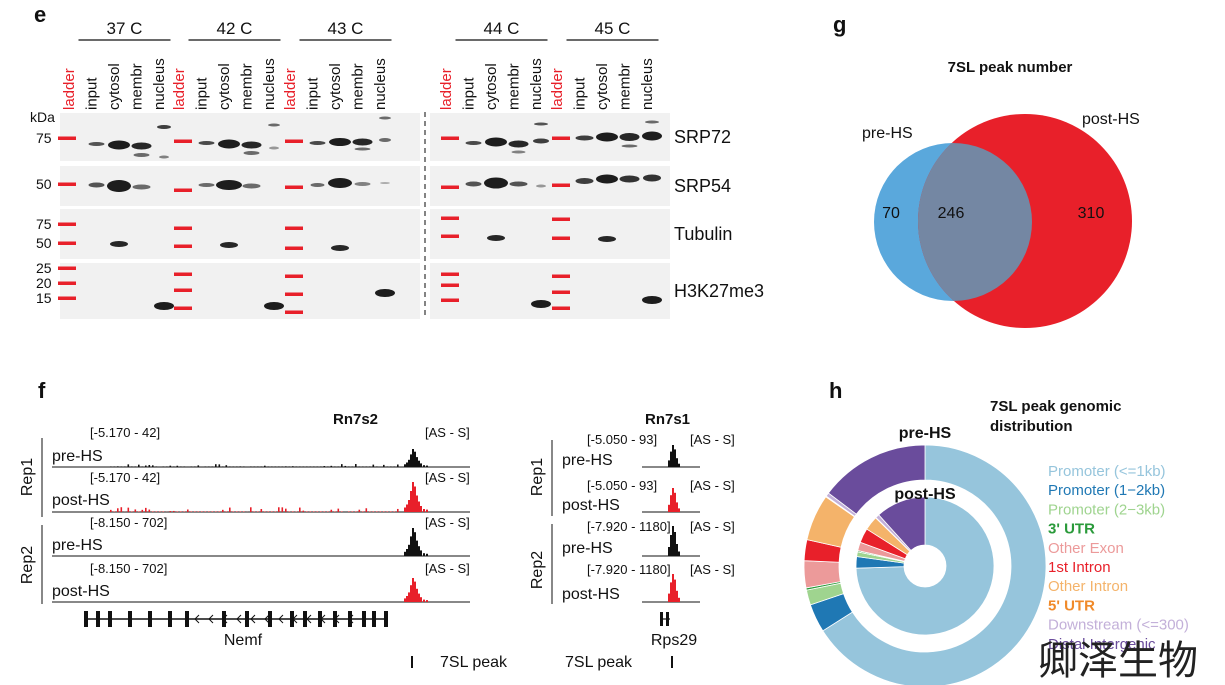 The width and height of the screenshot is (1225, 685). Describe the element at coordinates (537, 570) in the screenshot. I see `rep2-label-right: Rep2` at that location.